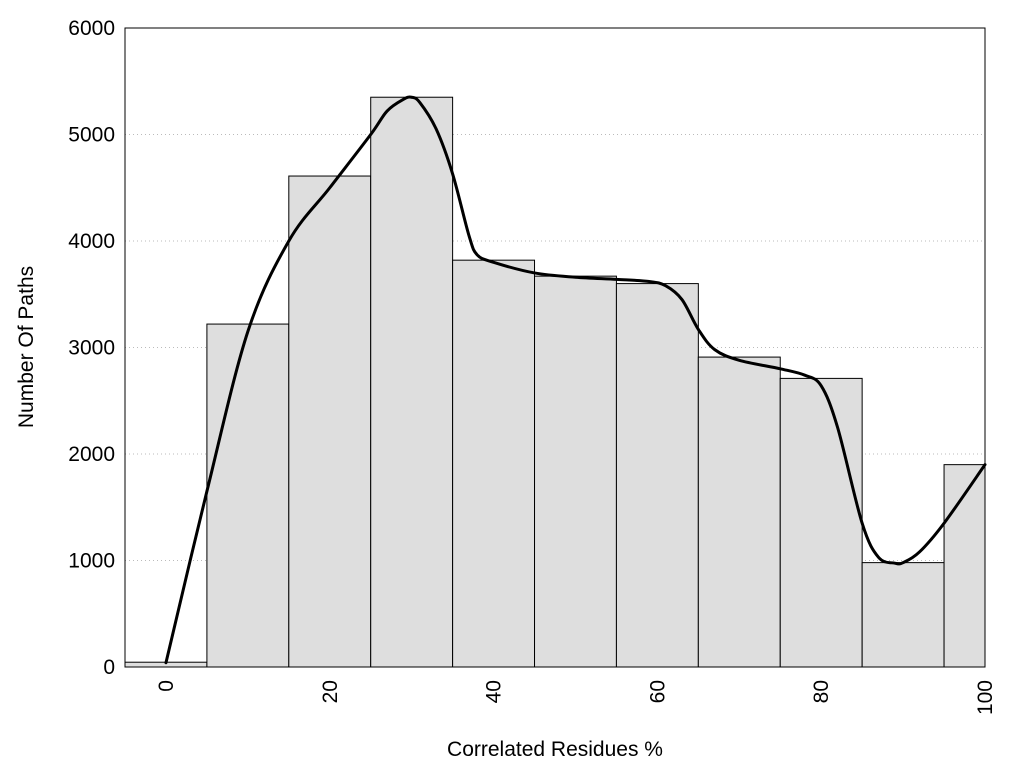  What do you see at coordinates (985, 697) in the screenshot?
I see `x-tick-label: 100` at bounding box center [985, 697].